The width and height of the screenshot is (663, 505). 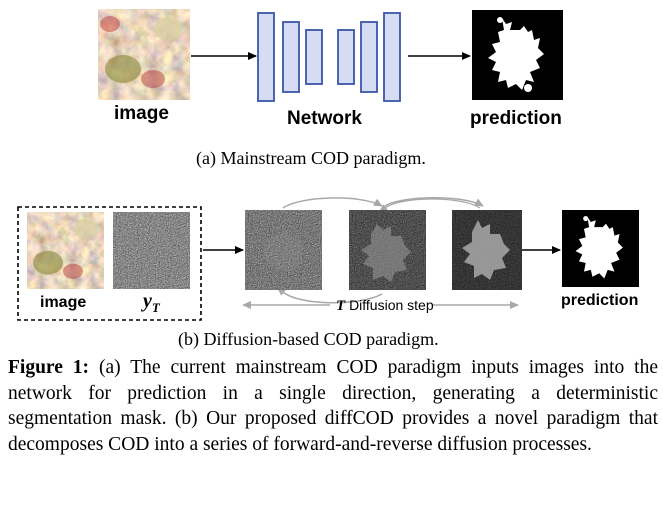 What do you see at coordinates (147, 301) in the screenshot?
I see `noise-label-y: y` at bounding box center [147, 301].